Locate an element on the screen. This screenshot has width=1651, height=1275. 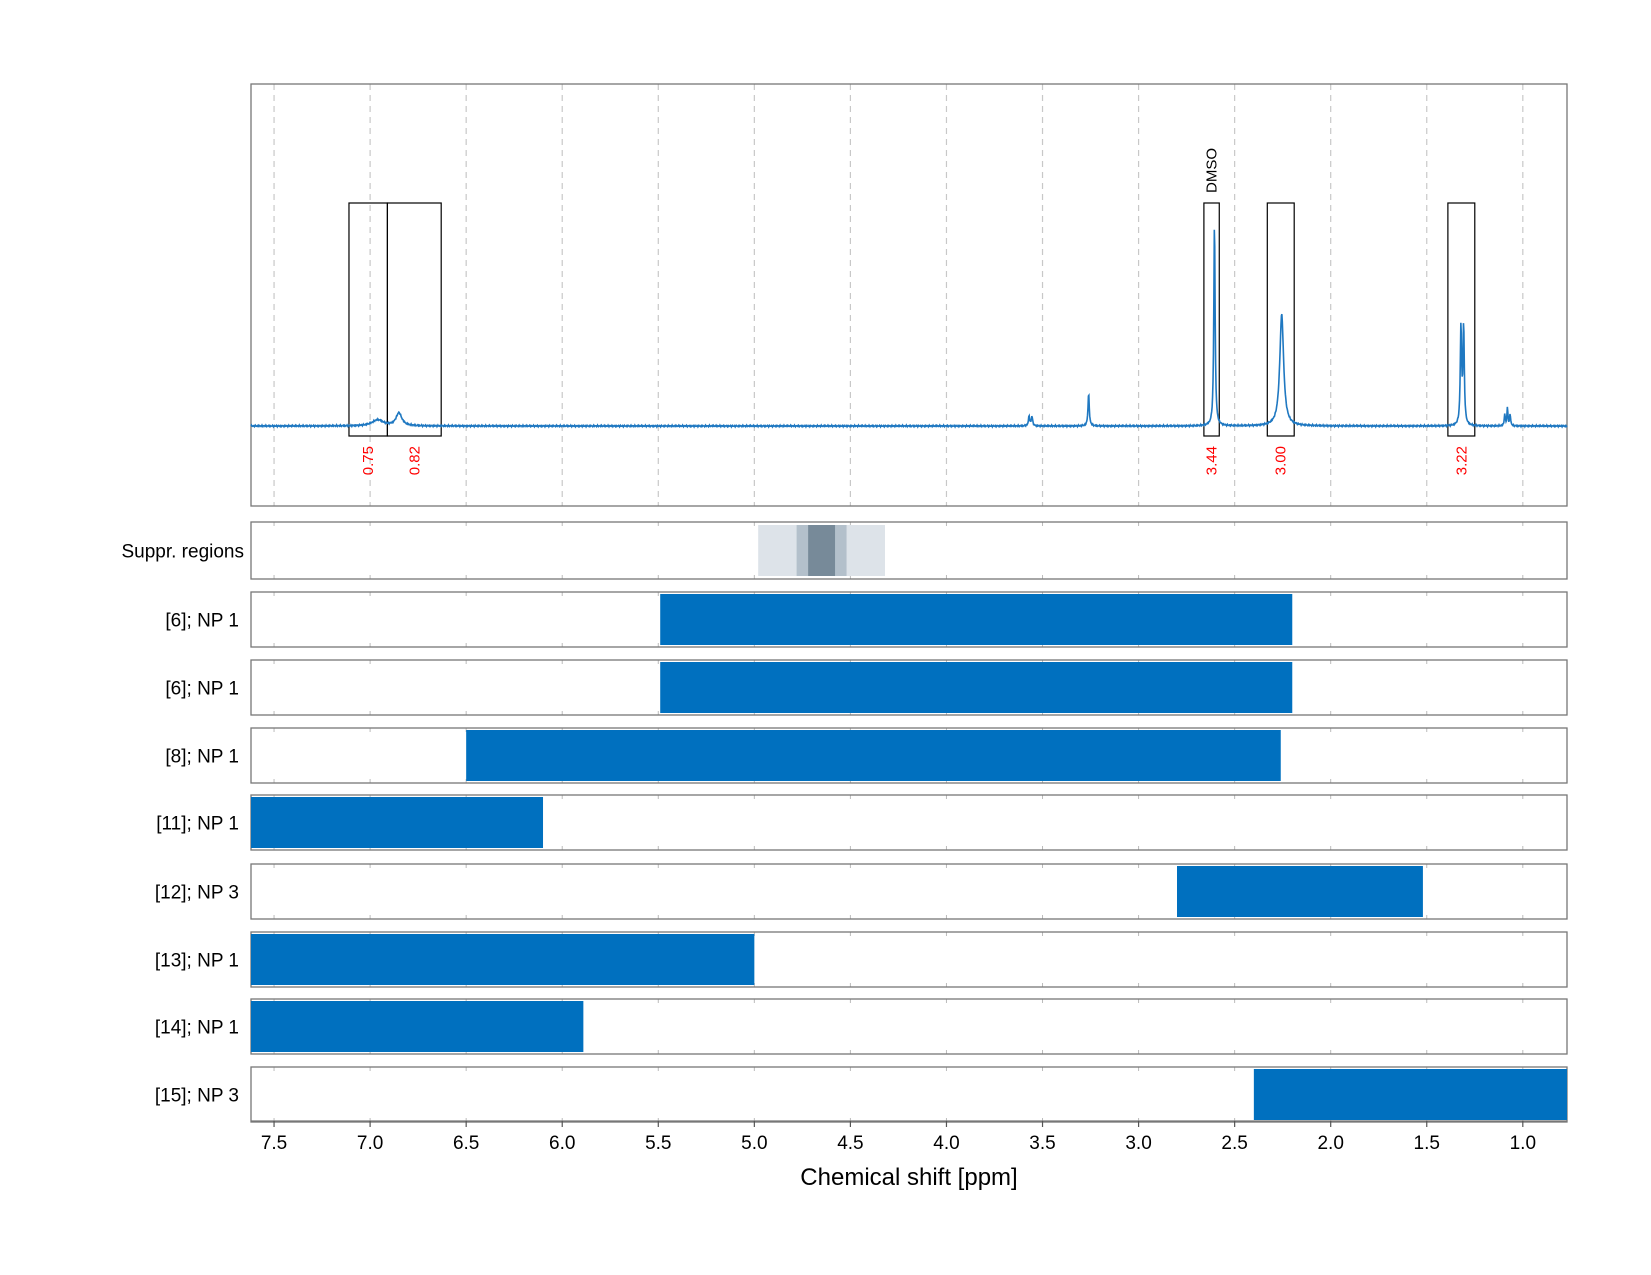
x-tick-label: 4.0 is located at coordinates (946, 1143).